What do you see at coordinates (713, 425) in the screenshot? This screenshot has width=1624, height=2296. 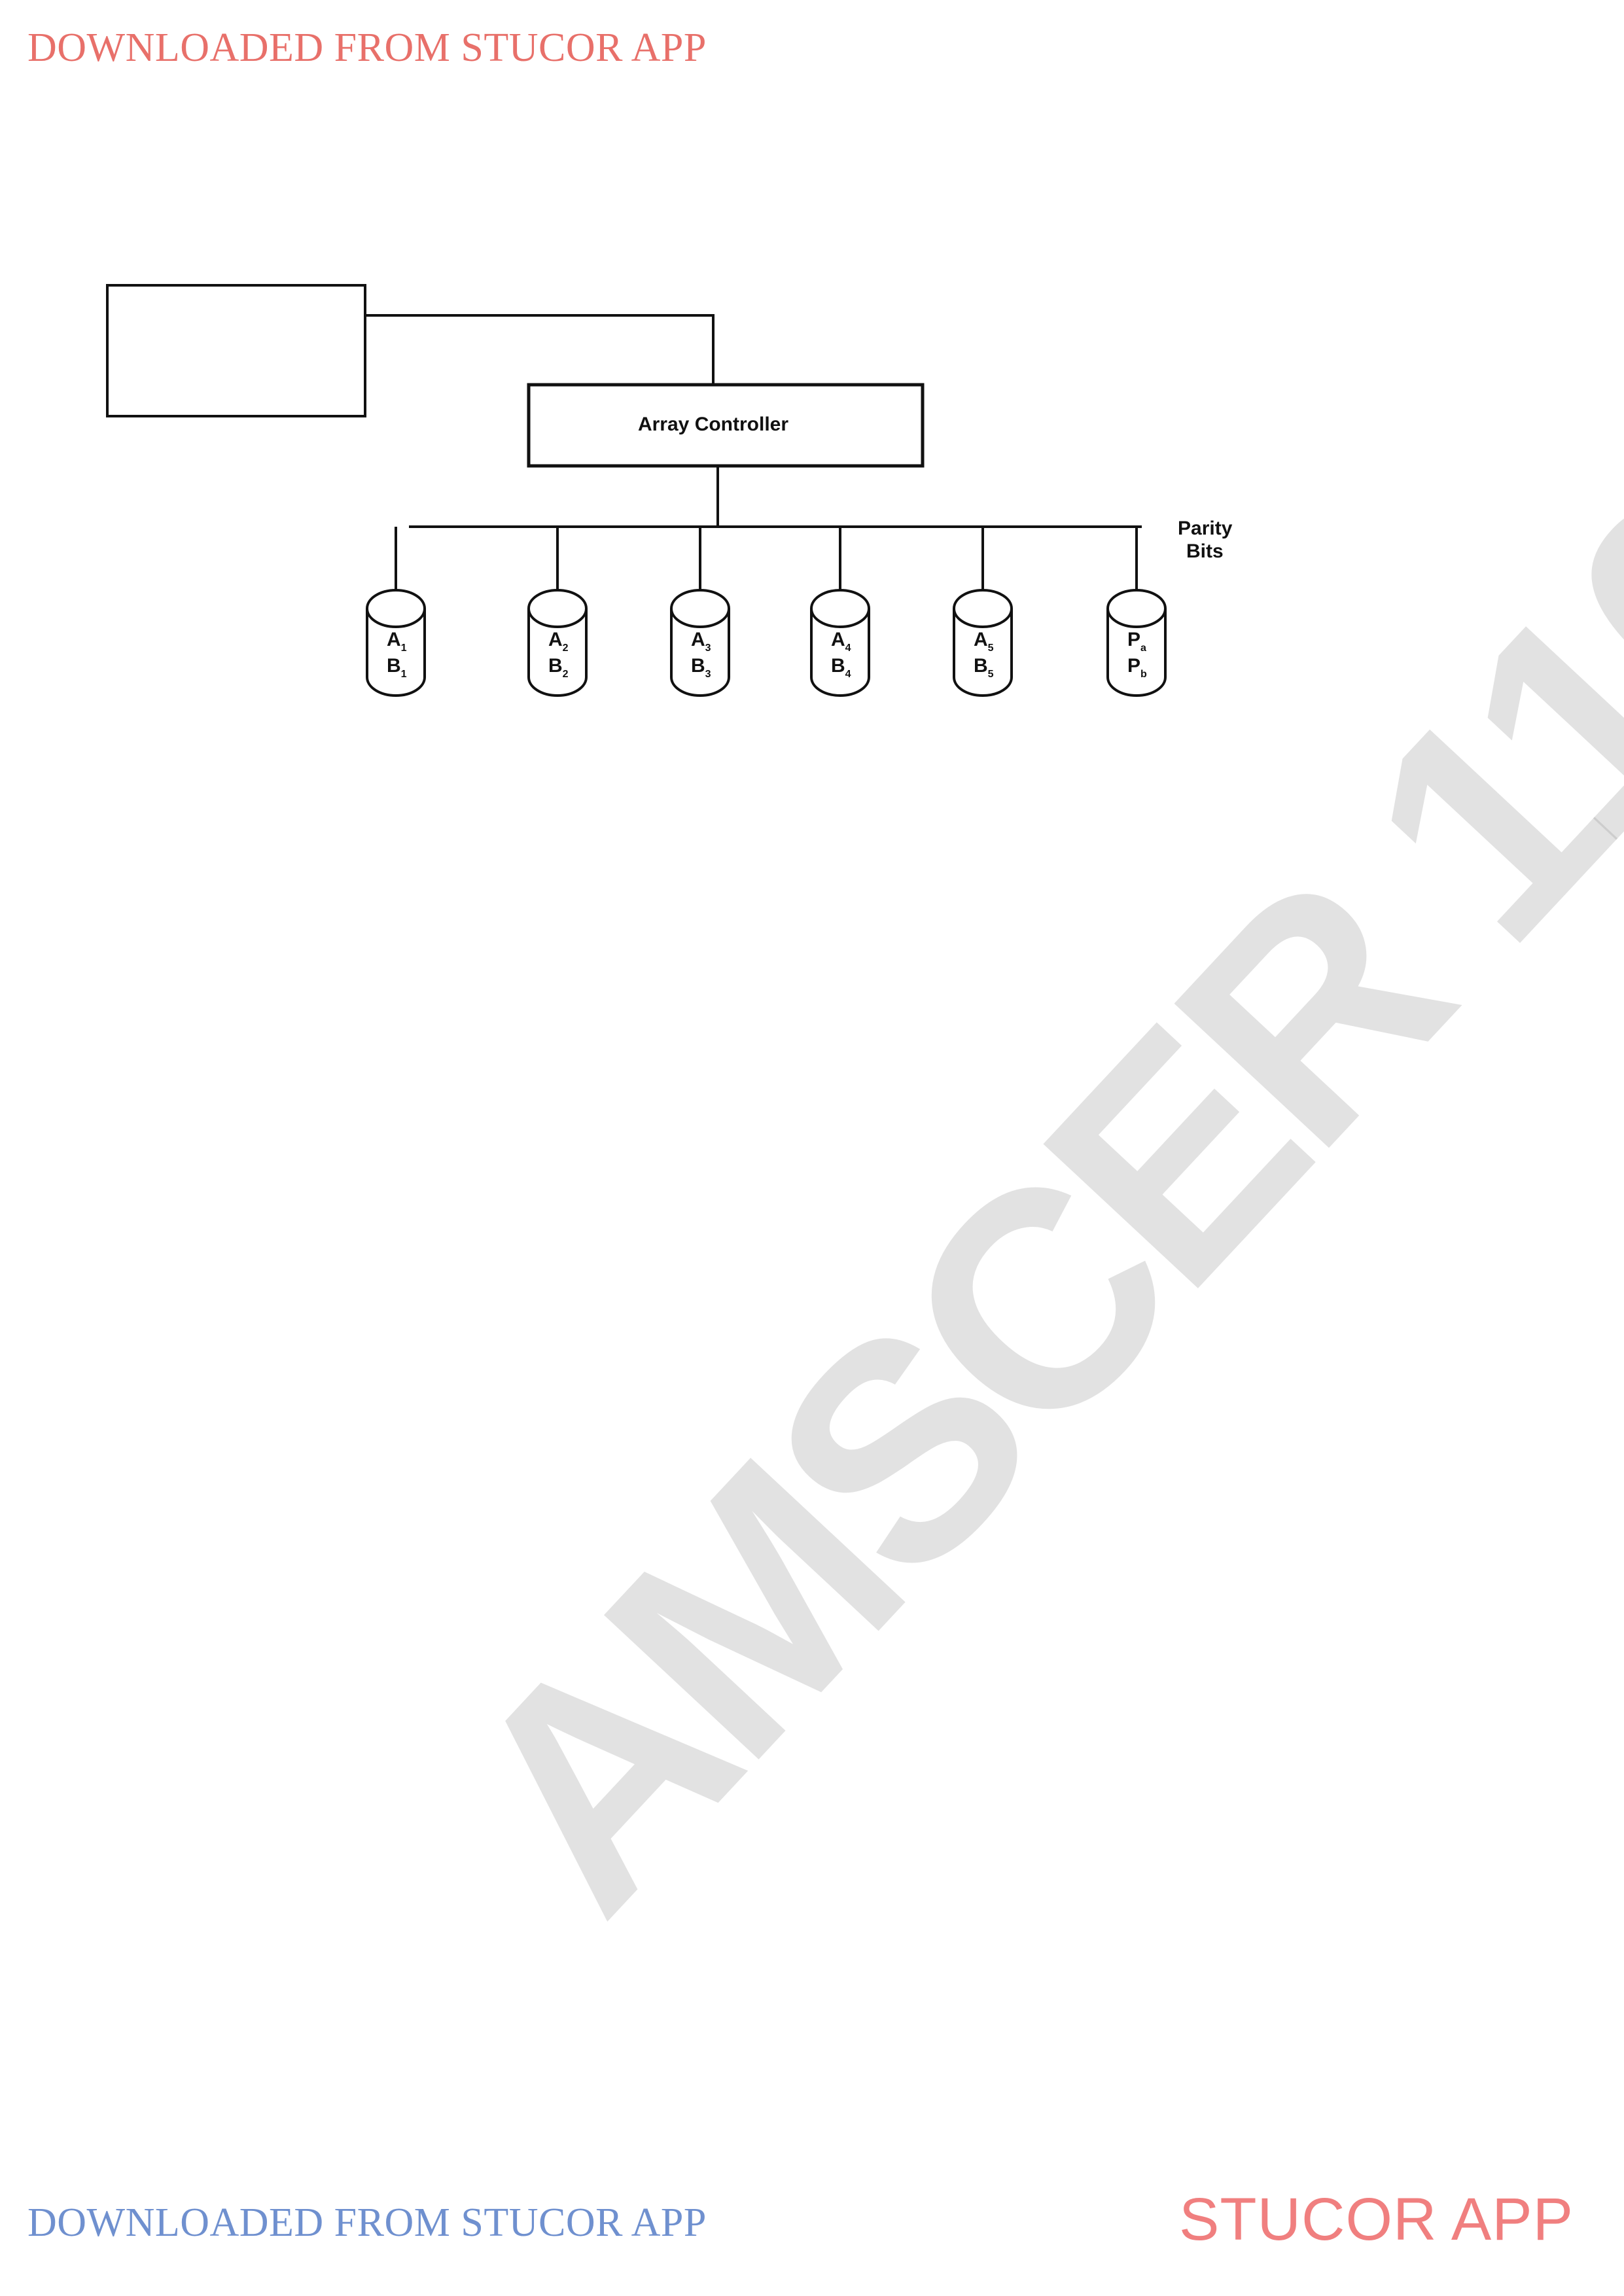 I see `array-controller-label: Array Controller` at bounding box center [713, 425].